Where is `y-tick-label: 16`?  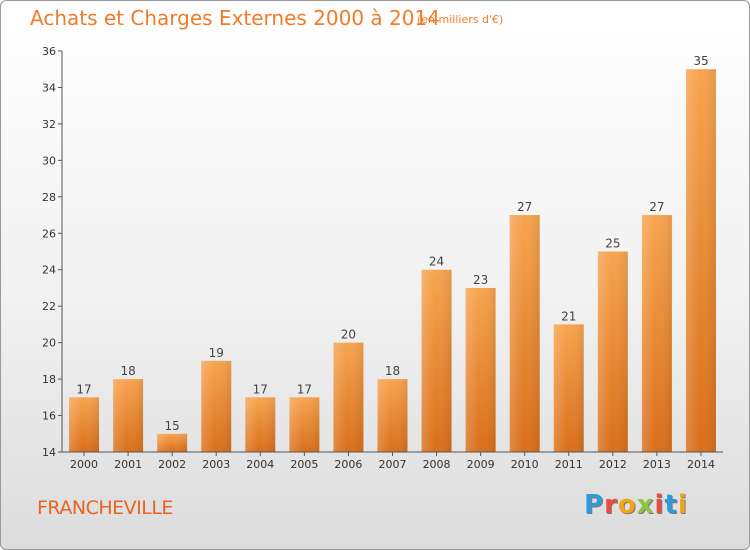 y-tick-label: 16 is located at coordinates (49, 416).